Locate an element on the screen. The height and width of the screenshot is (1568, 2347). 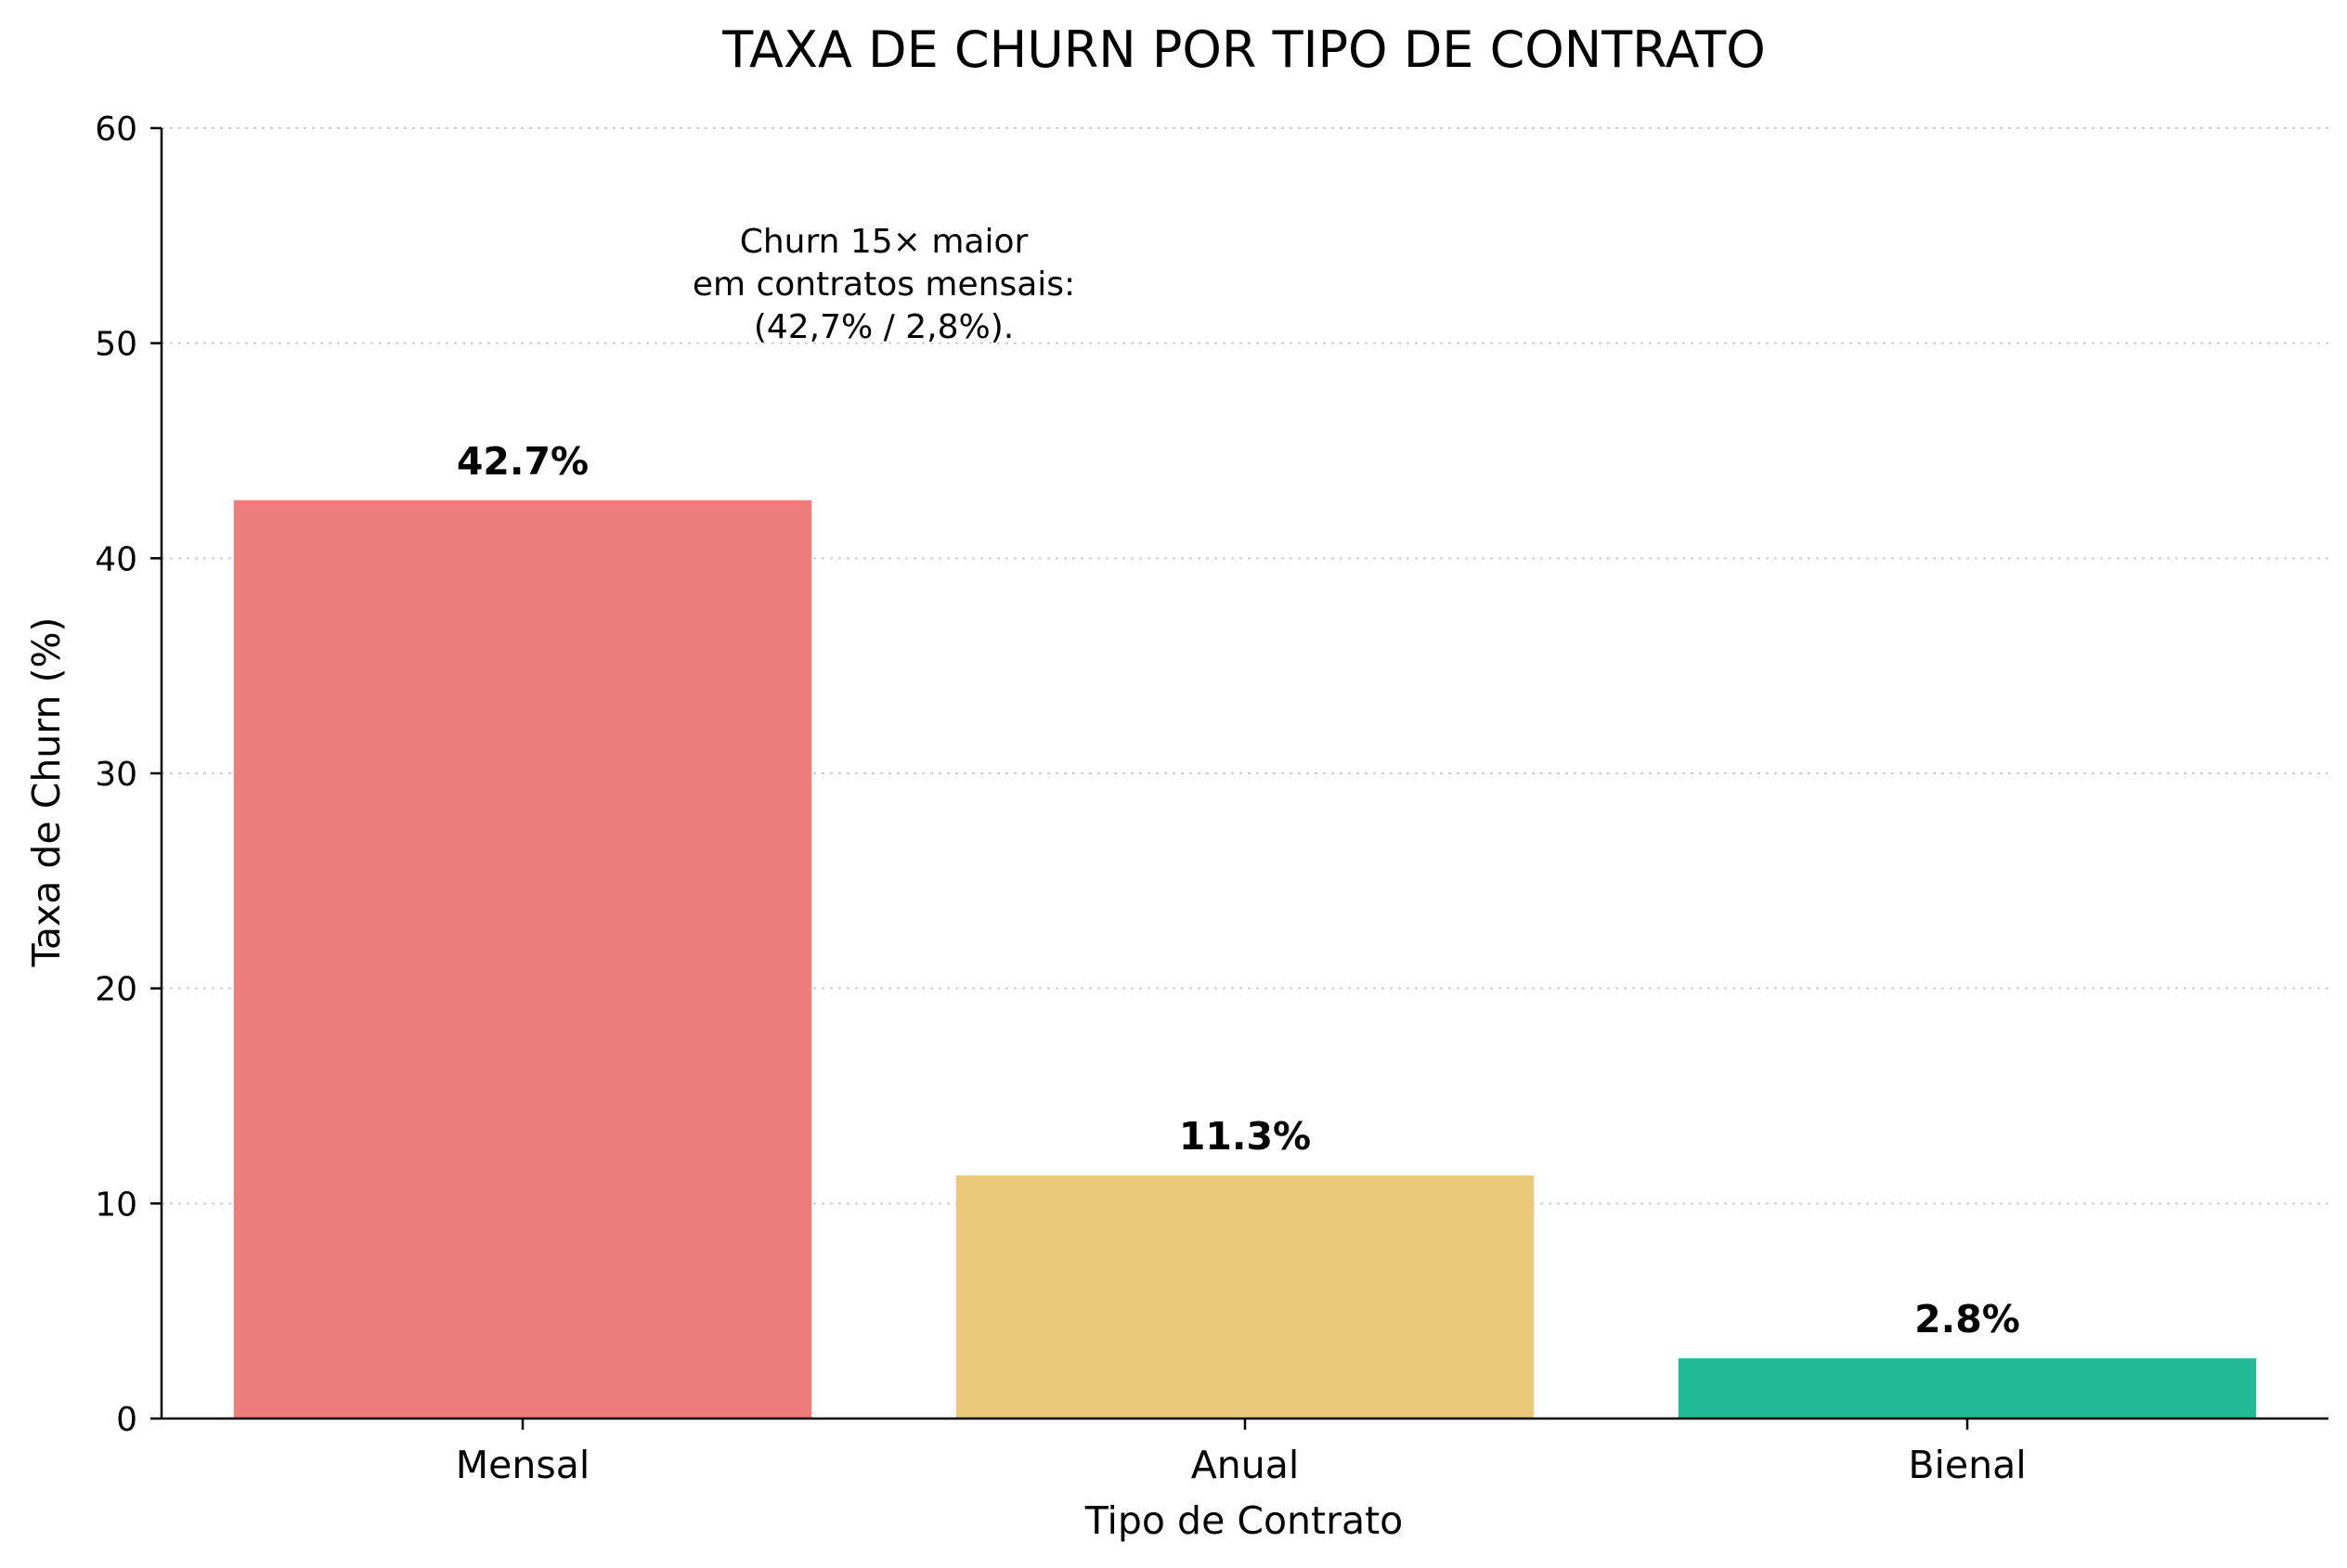
bar-value-label-mensal: 42.7% is located at coordinates (523, 461).